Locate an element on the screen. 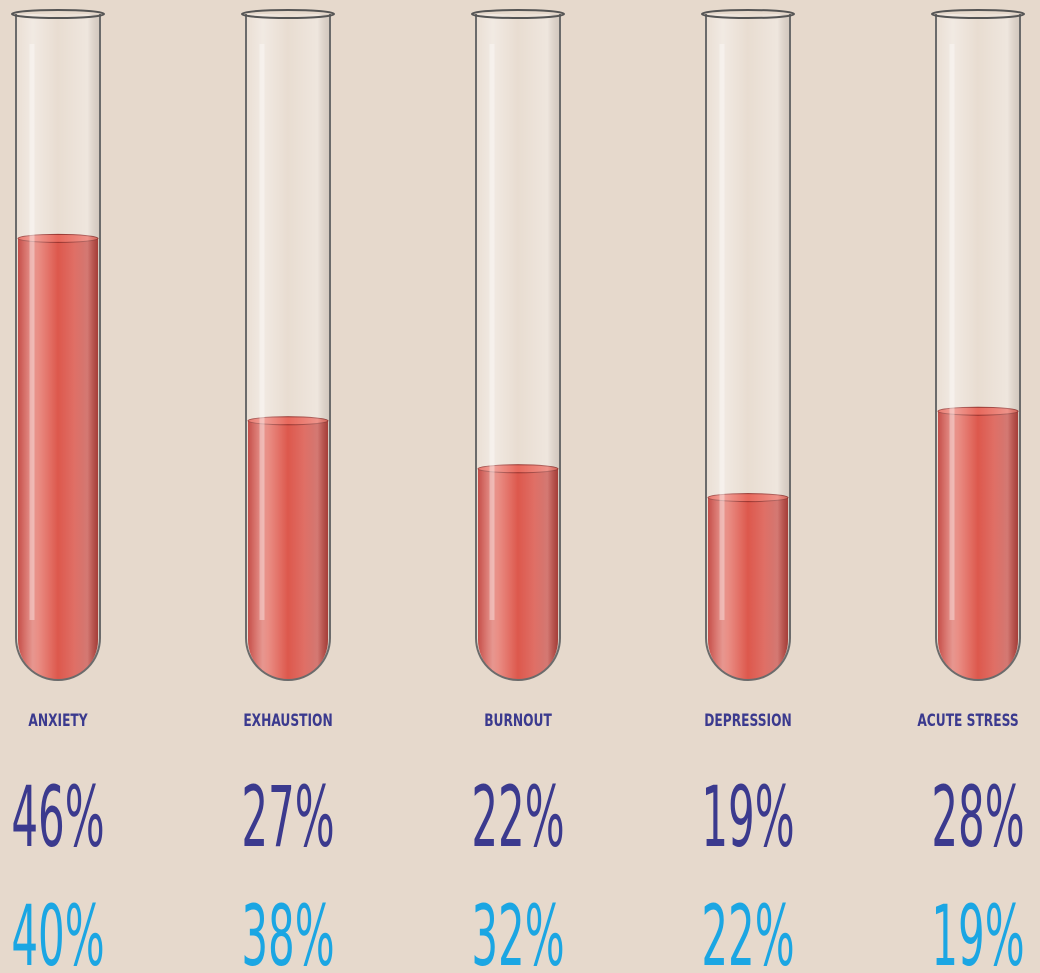  category-label: EXHAUSTION is located at coordinates (287, 721).